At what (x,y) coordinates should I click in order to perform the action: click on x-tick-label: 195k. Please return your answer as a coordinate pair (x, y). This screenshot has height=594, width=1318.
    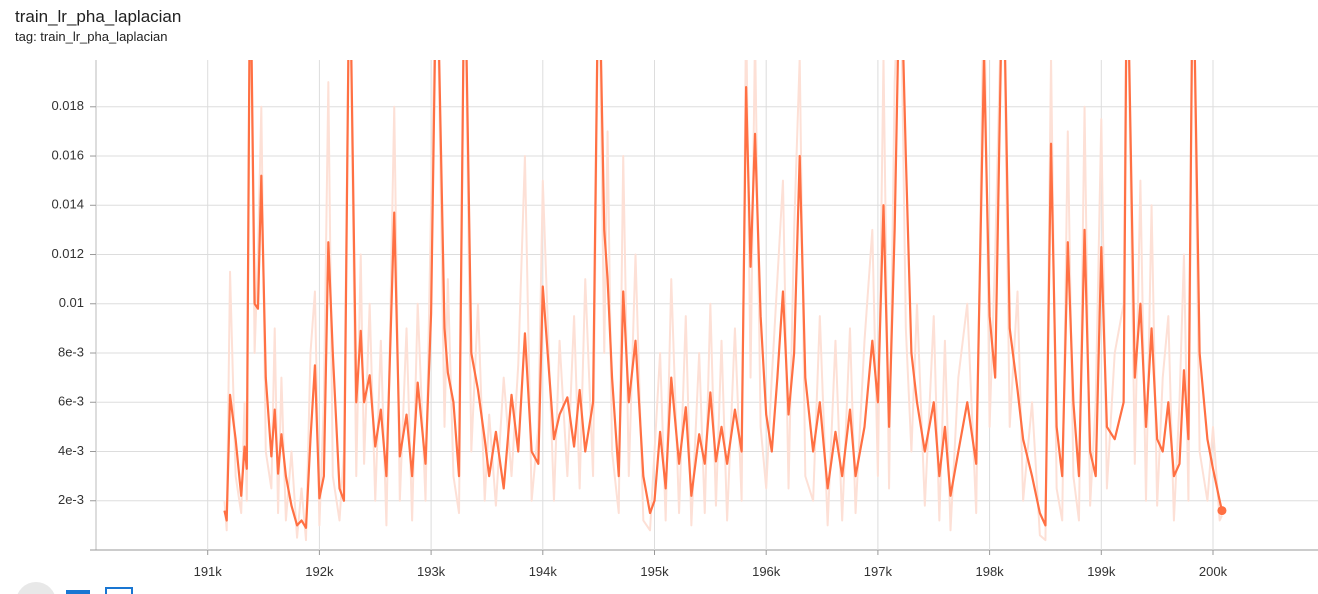
    Looking at the image, I should click on (654, 571).